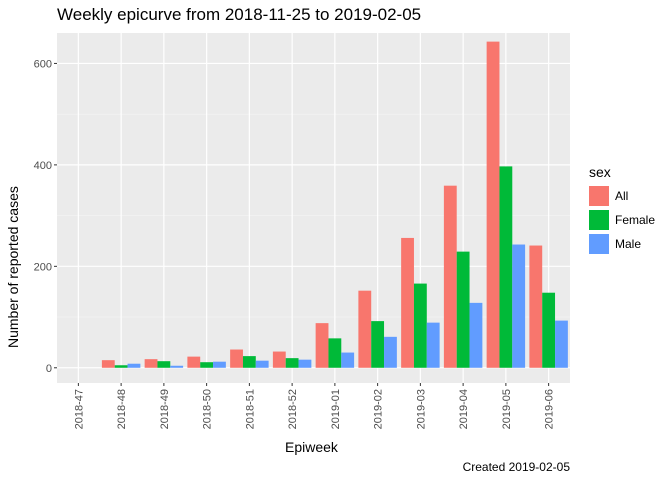 The width and height of the screenshot is (672, 480). What do you see at coordinates (421, 409) in the screenshot?
I see `x-tick-label-2019-03: 2019-03` at bounding box center [421, 409].